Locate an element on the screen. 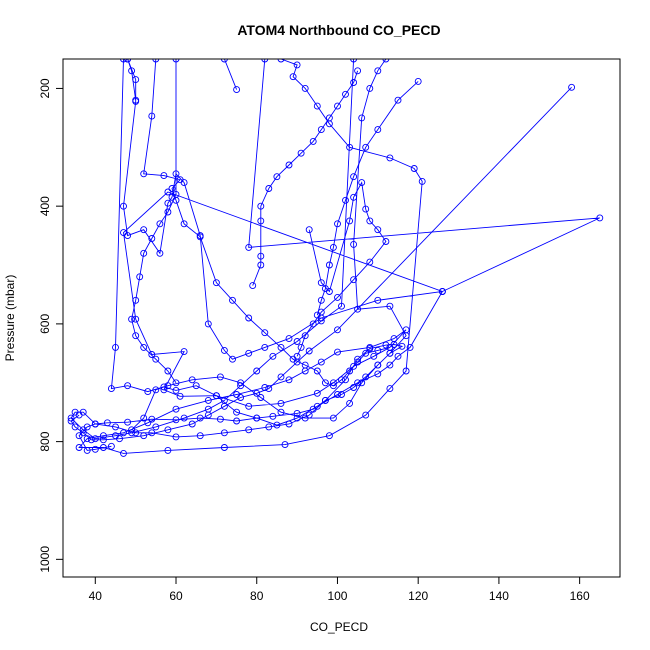 The image size is (650, 650). y-axis: 200 400 600 800 1000 is located at coordinates (51, 325).